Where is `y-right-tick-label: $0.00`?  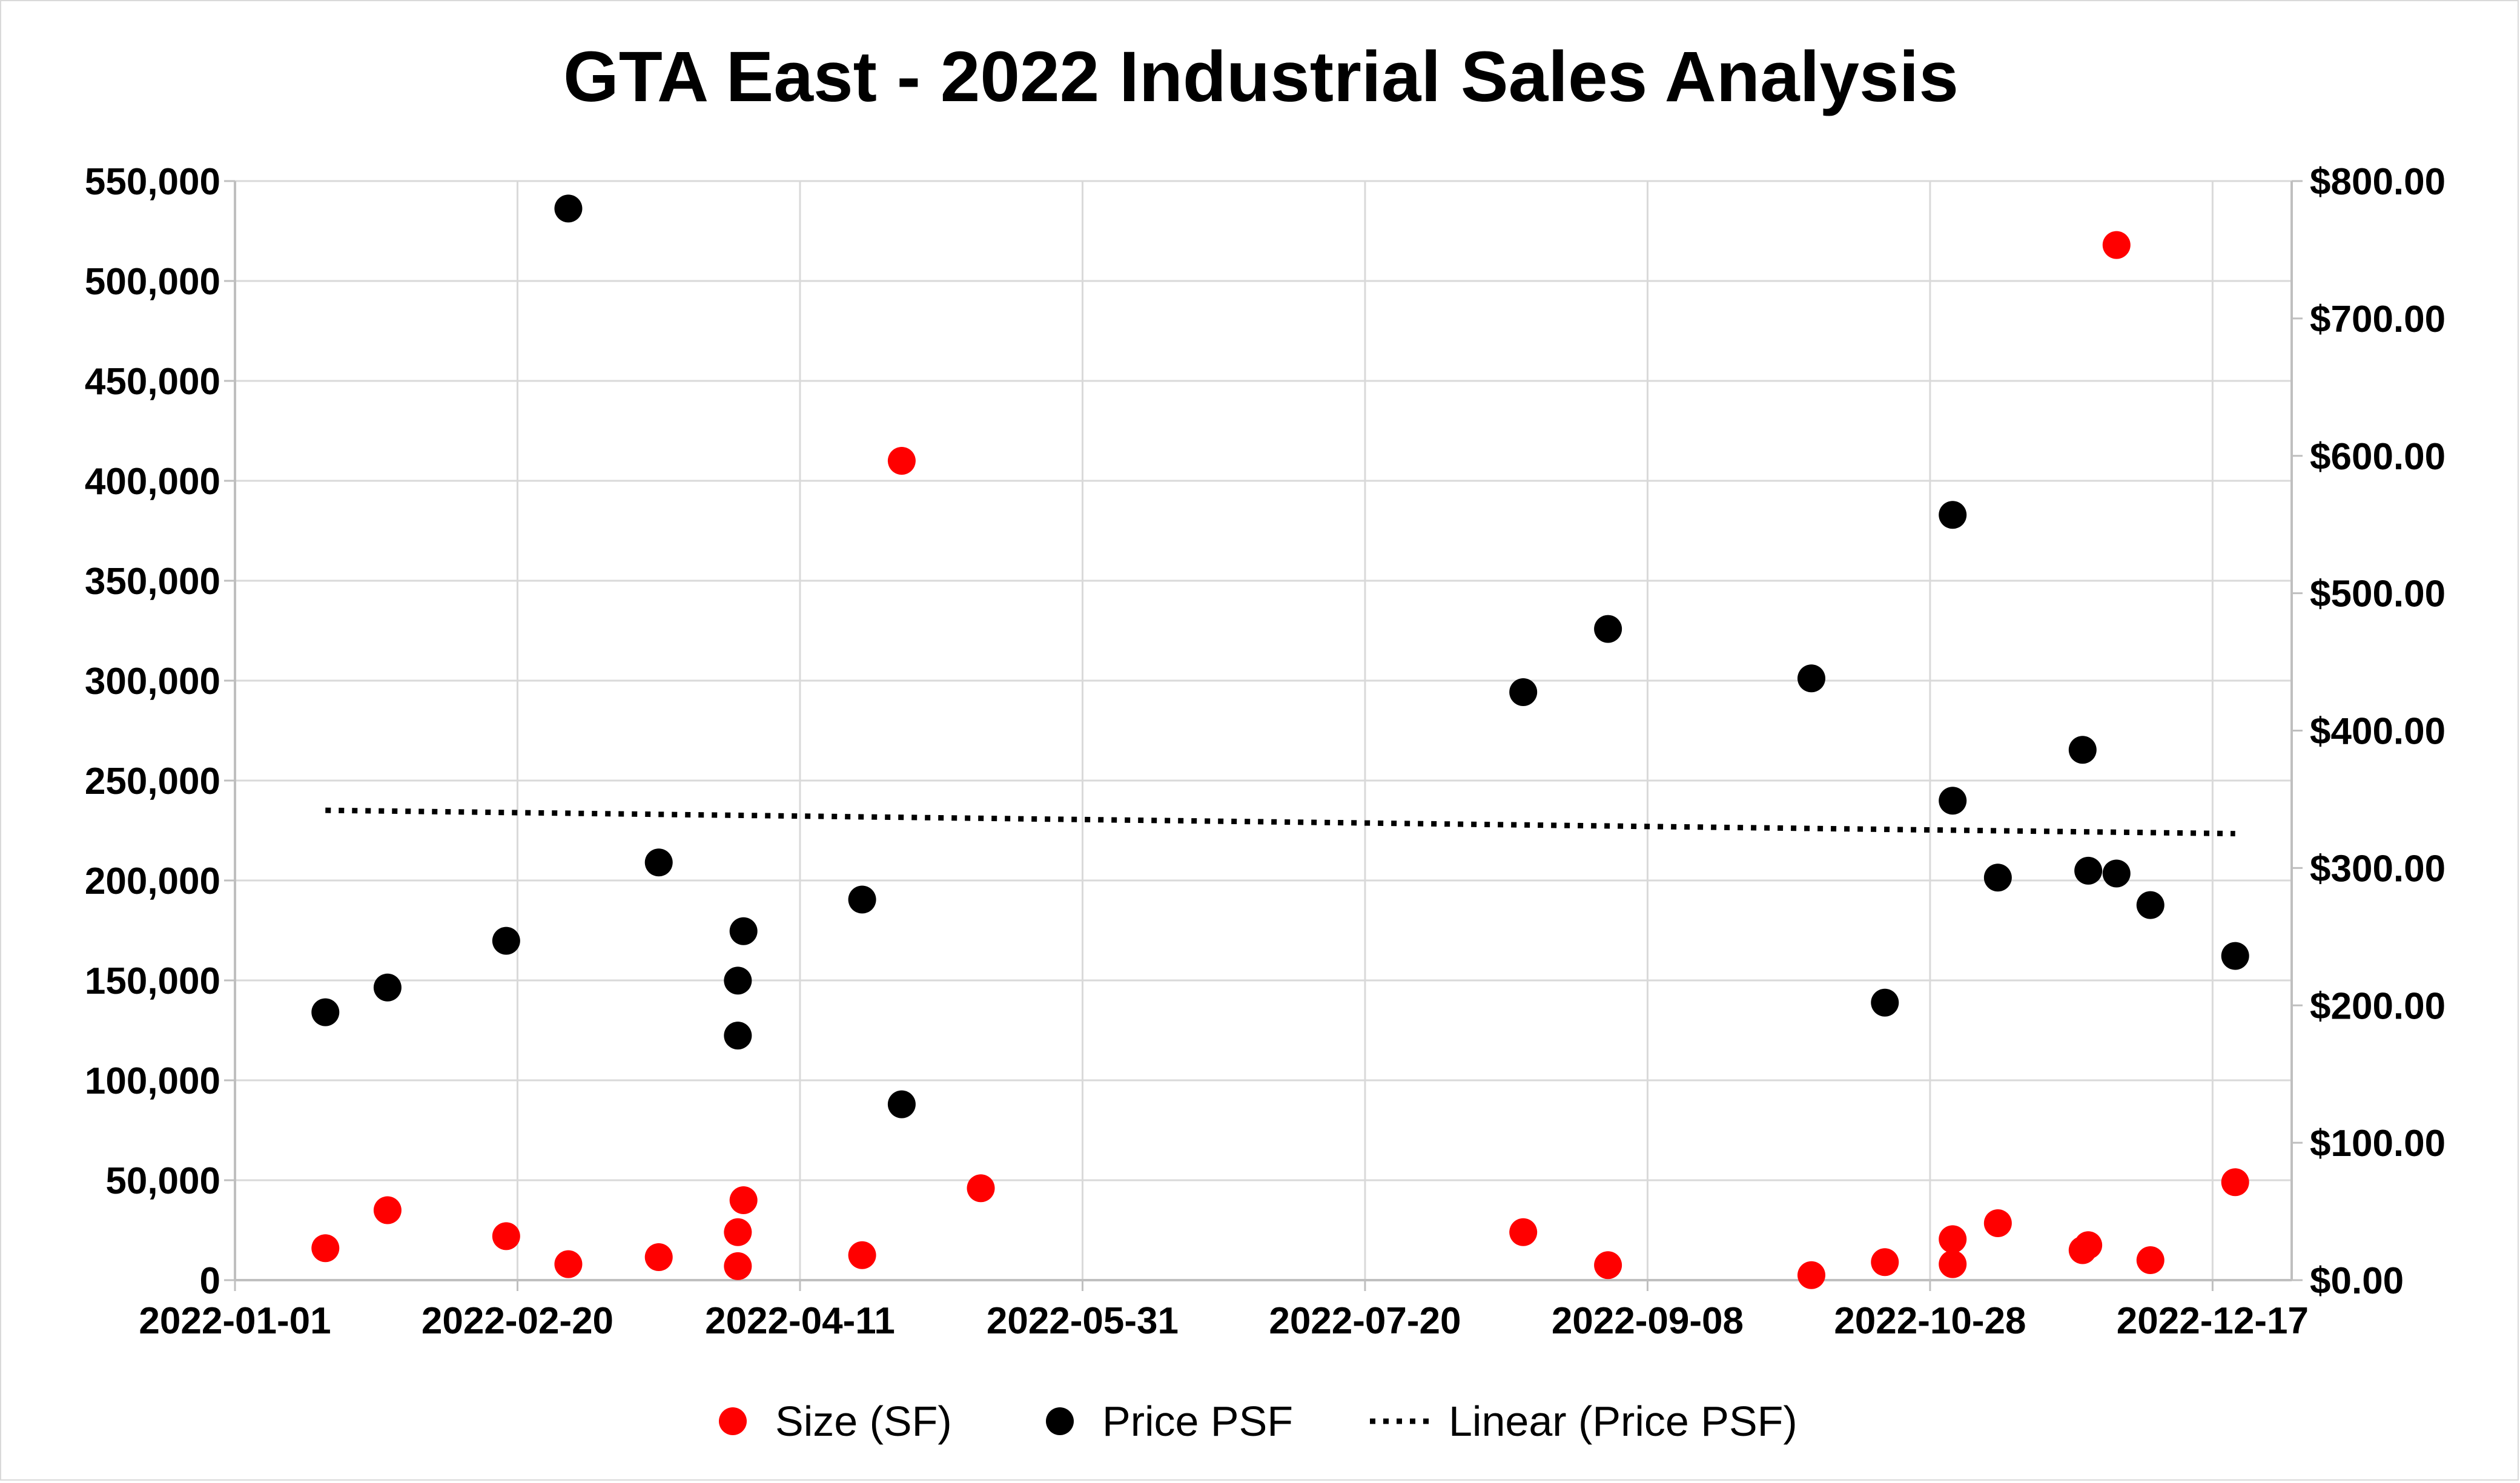
y-right-tick-label: $0.00 is located at coordinates (2357, 1281).